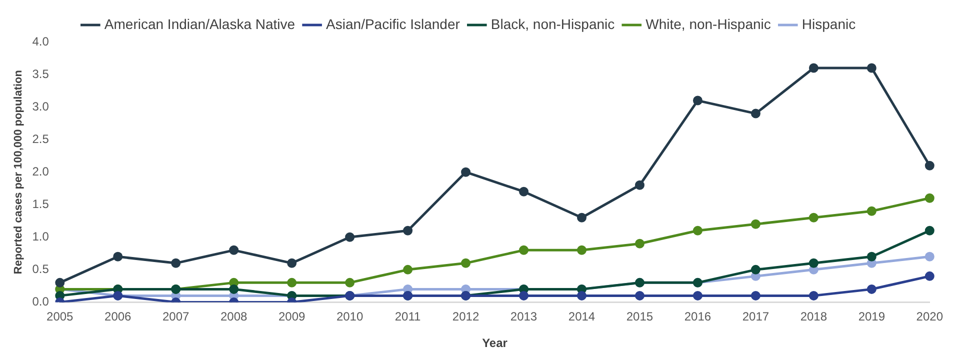 This screenshot has height=363, width=959. I want to click on y-tick-label: 1.0, so click(41, 236).